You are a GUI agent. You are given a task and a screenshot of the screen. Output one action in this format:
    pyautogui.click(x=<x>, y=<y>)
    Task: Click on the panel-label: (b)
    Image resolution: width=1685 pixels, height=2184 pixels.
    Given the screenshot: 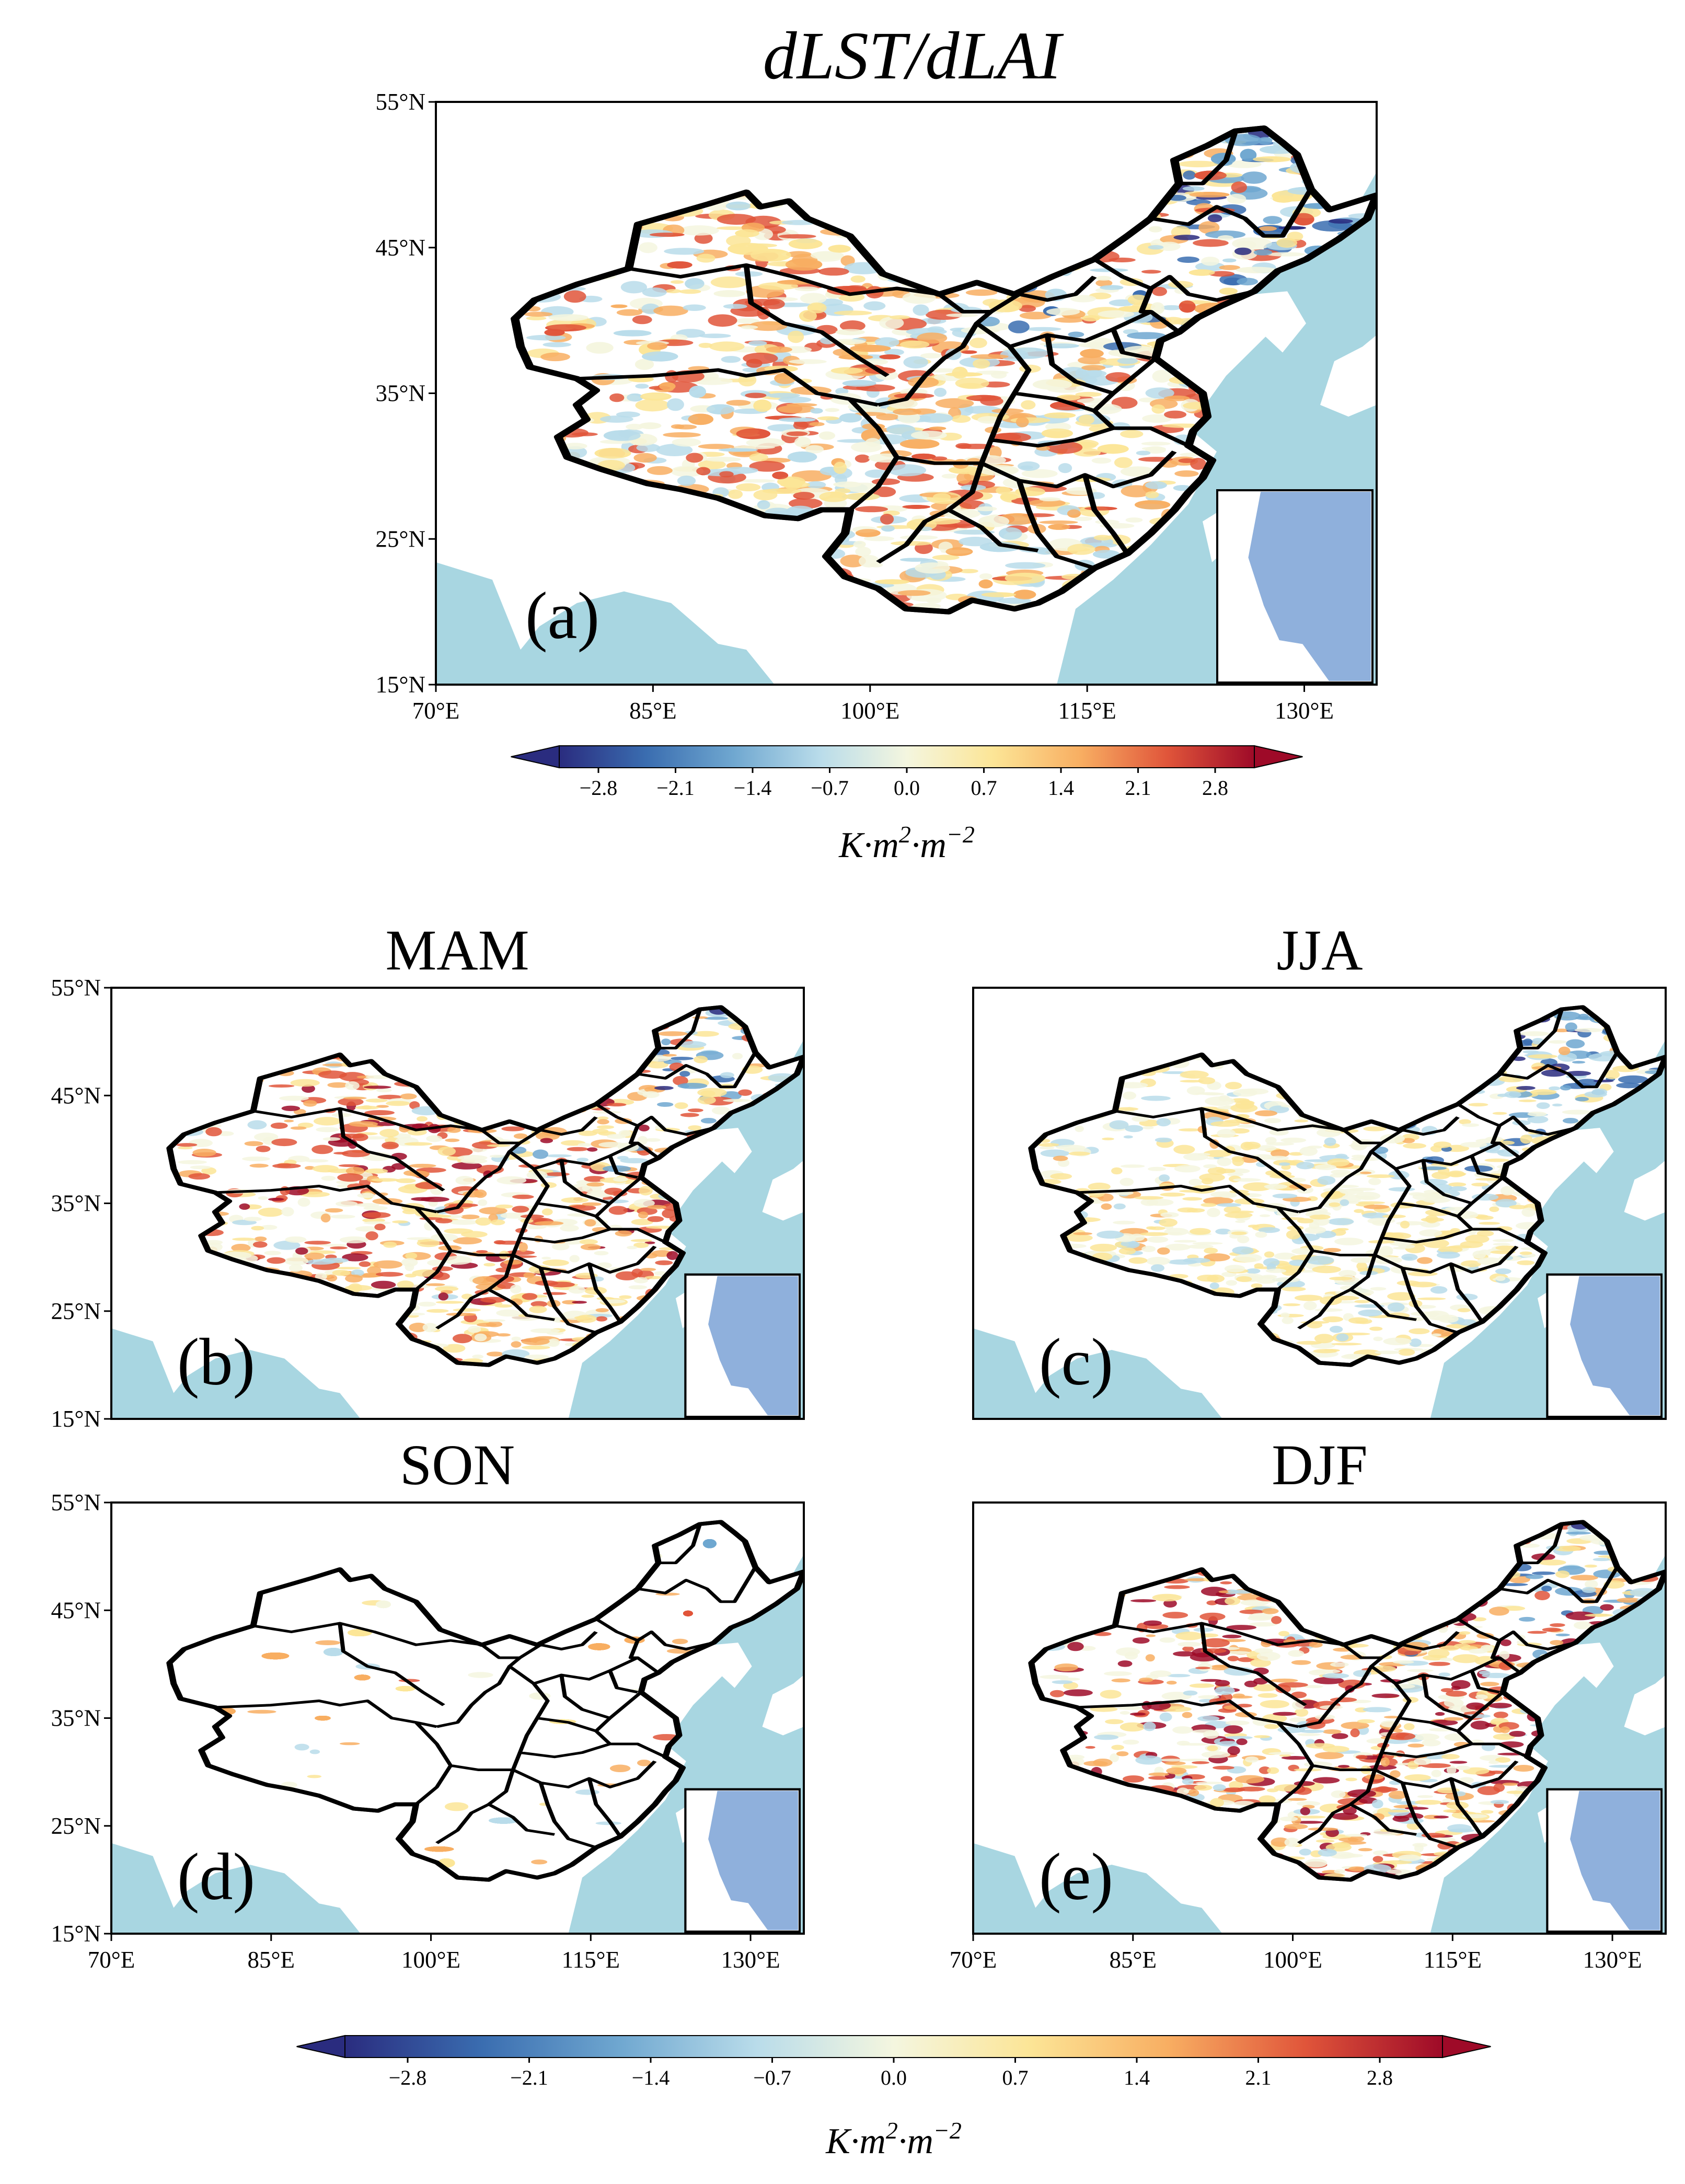 What is the action you would take?
    pyautogui.click(x=216, y=1362)
    